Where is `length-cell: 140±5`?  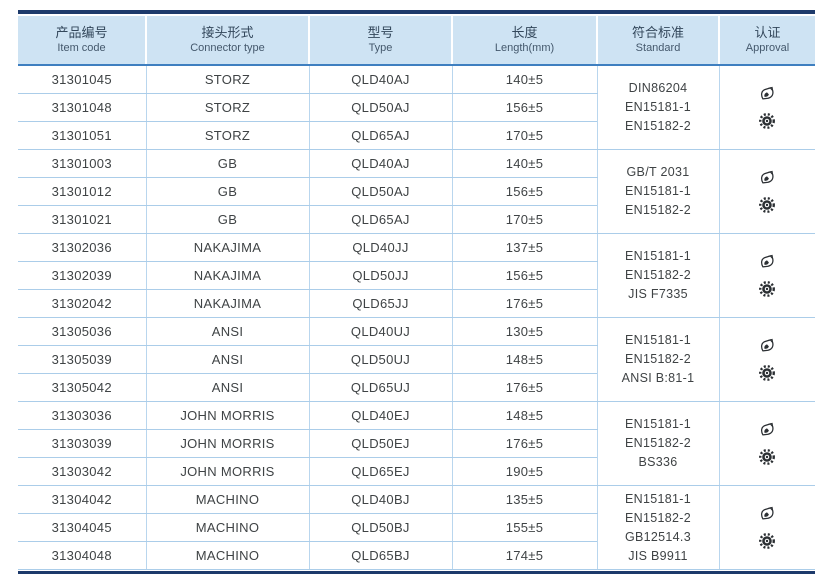
length-cell: 140±5 is located at coordinates (524, 79).